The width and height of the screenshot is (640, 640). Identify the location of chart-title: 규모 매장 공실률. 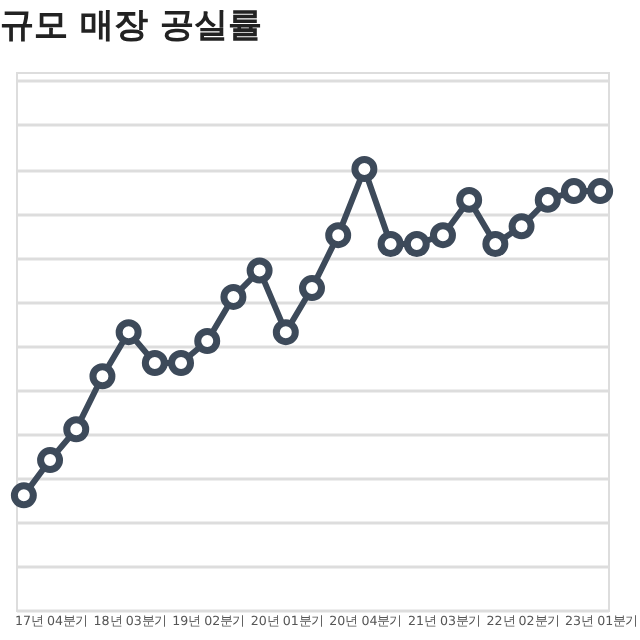
(131, 26).